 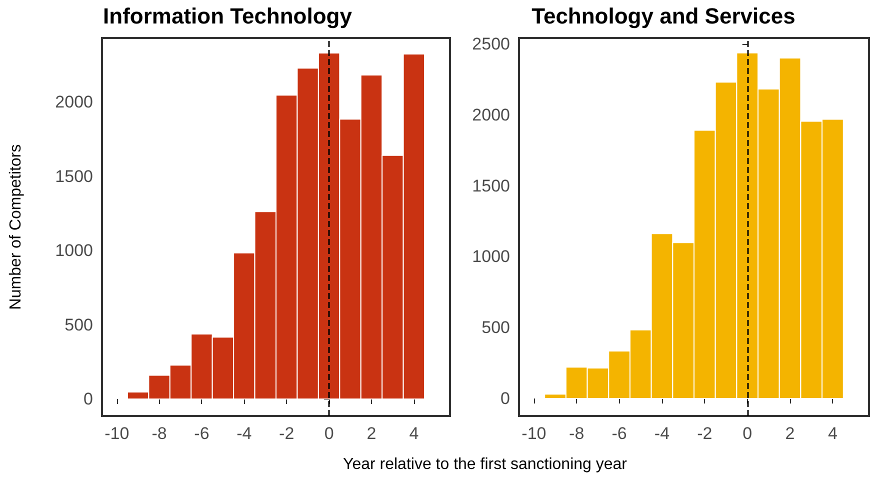 I want to click on chart-title: Information Technology, so click(x=228, y=16).